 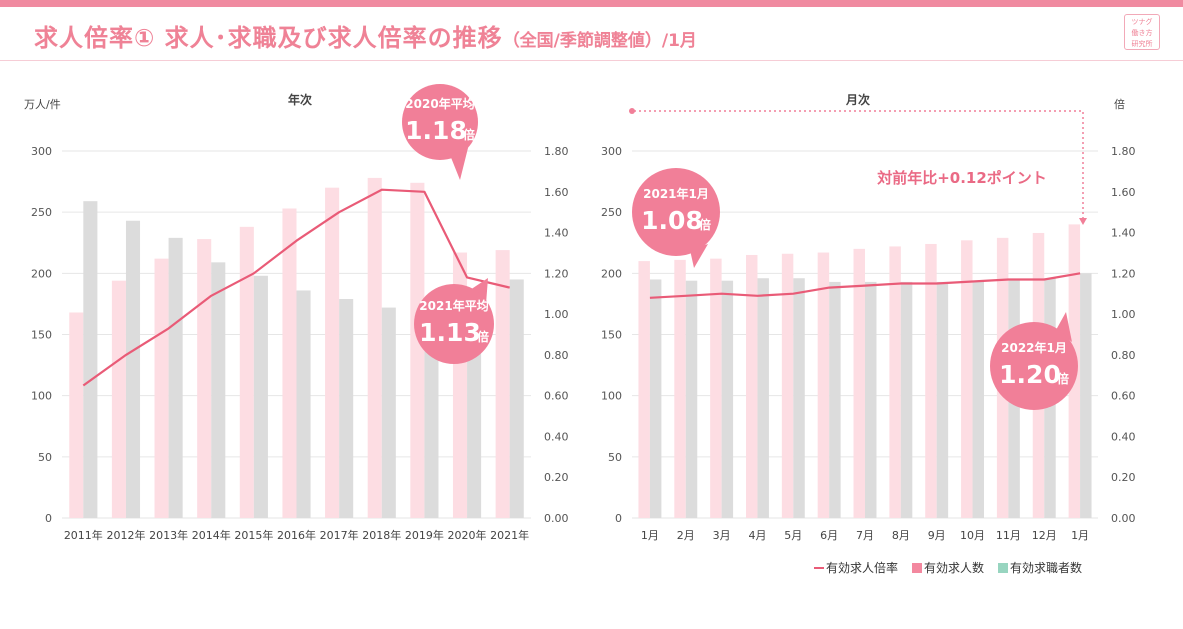 I want to click on annual-y2-tick-label: 1.20, so click(x=556, y=273).